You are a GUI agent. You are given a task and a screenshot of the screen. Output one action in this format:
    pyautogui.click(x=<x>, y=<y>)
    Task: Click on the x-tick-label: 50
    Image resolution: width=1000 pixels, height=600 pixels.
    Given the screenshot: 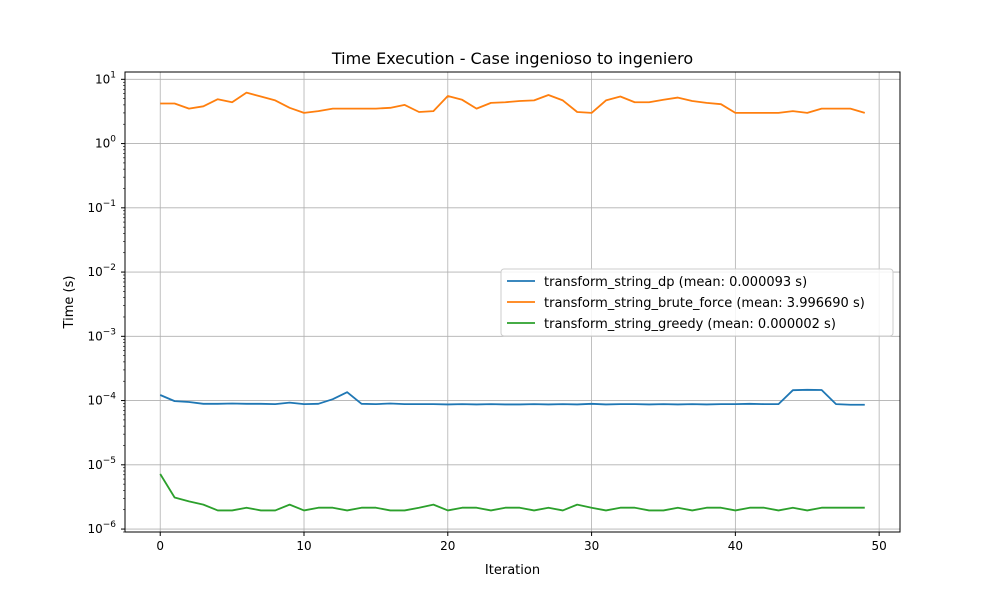 What is the action you would take?
    pyautogui.click(x=879, y=546)
    